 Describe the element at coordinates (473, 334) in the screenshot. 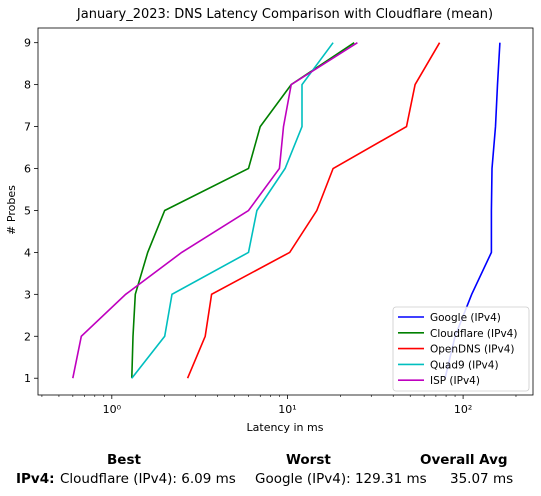

I see `legend-label-1: Cloudflare (IPv4)` at that location.